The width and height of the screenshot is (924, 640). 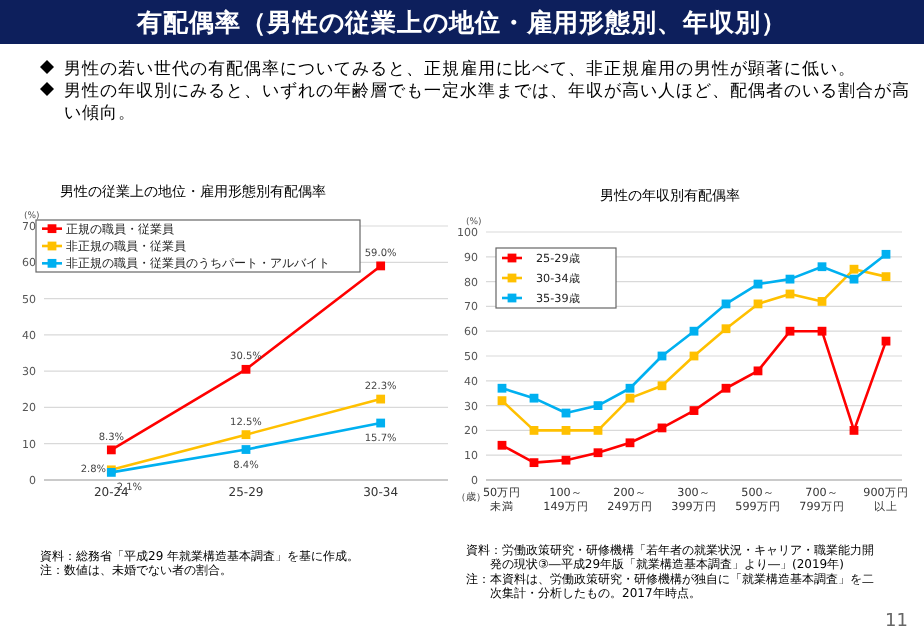 What do you see at coordinates (460, 69) in the screenshot?
I see `text: 男性の若い世代の有配偶率についてみると、正規雇用に比べて、非正規雇用の男性が顕著に低い。` at bounding box center [460, 69].